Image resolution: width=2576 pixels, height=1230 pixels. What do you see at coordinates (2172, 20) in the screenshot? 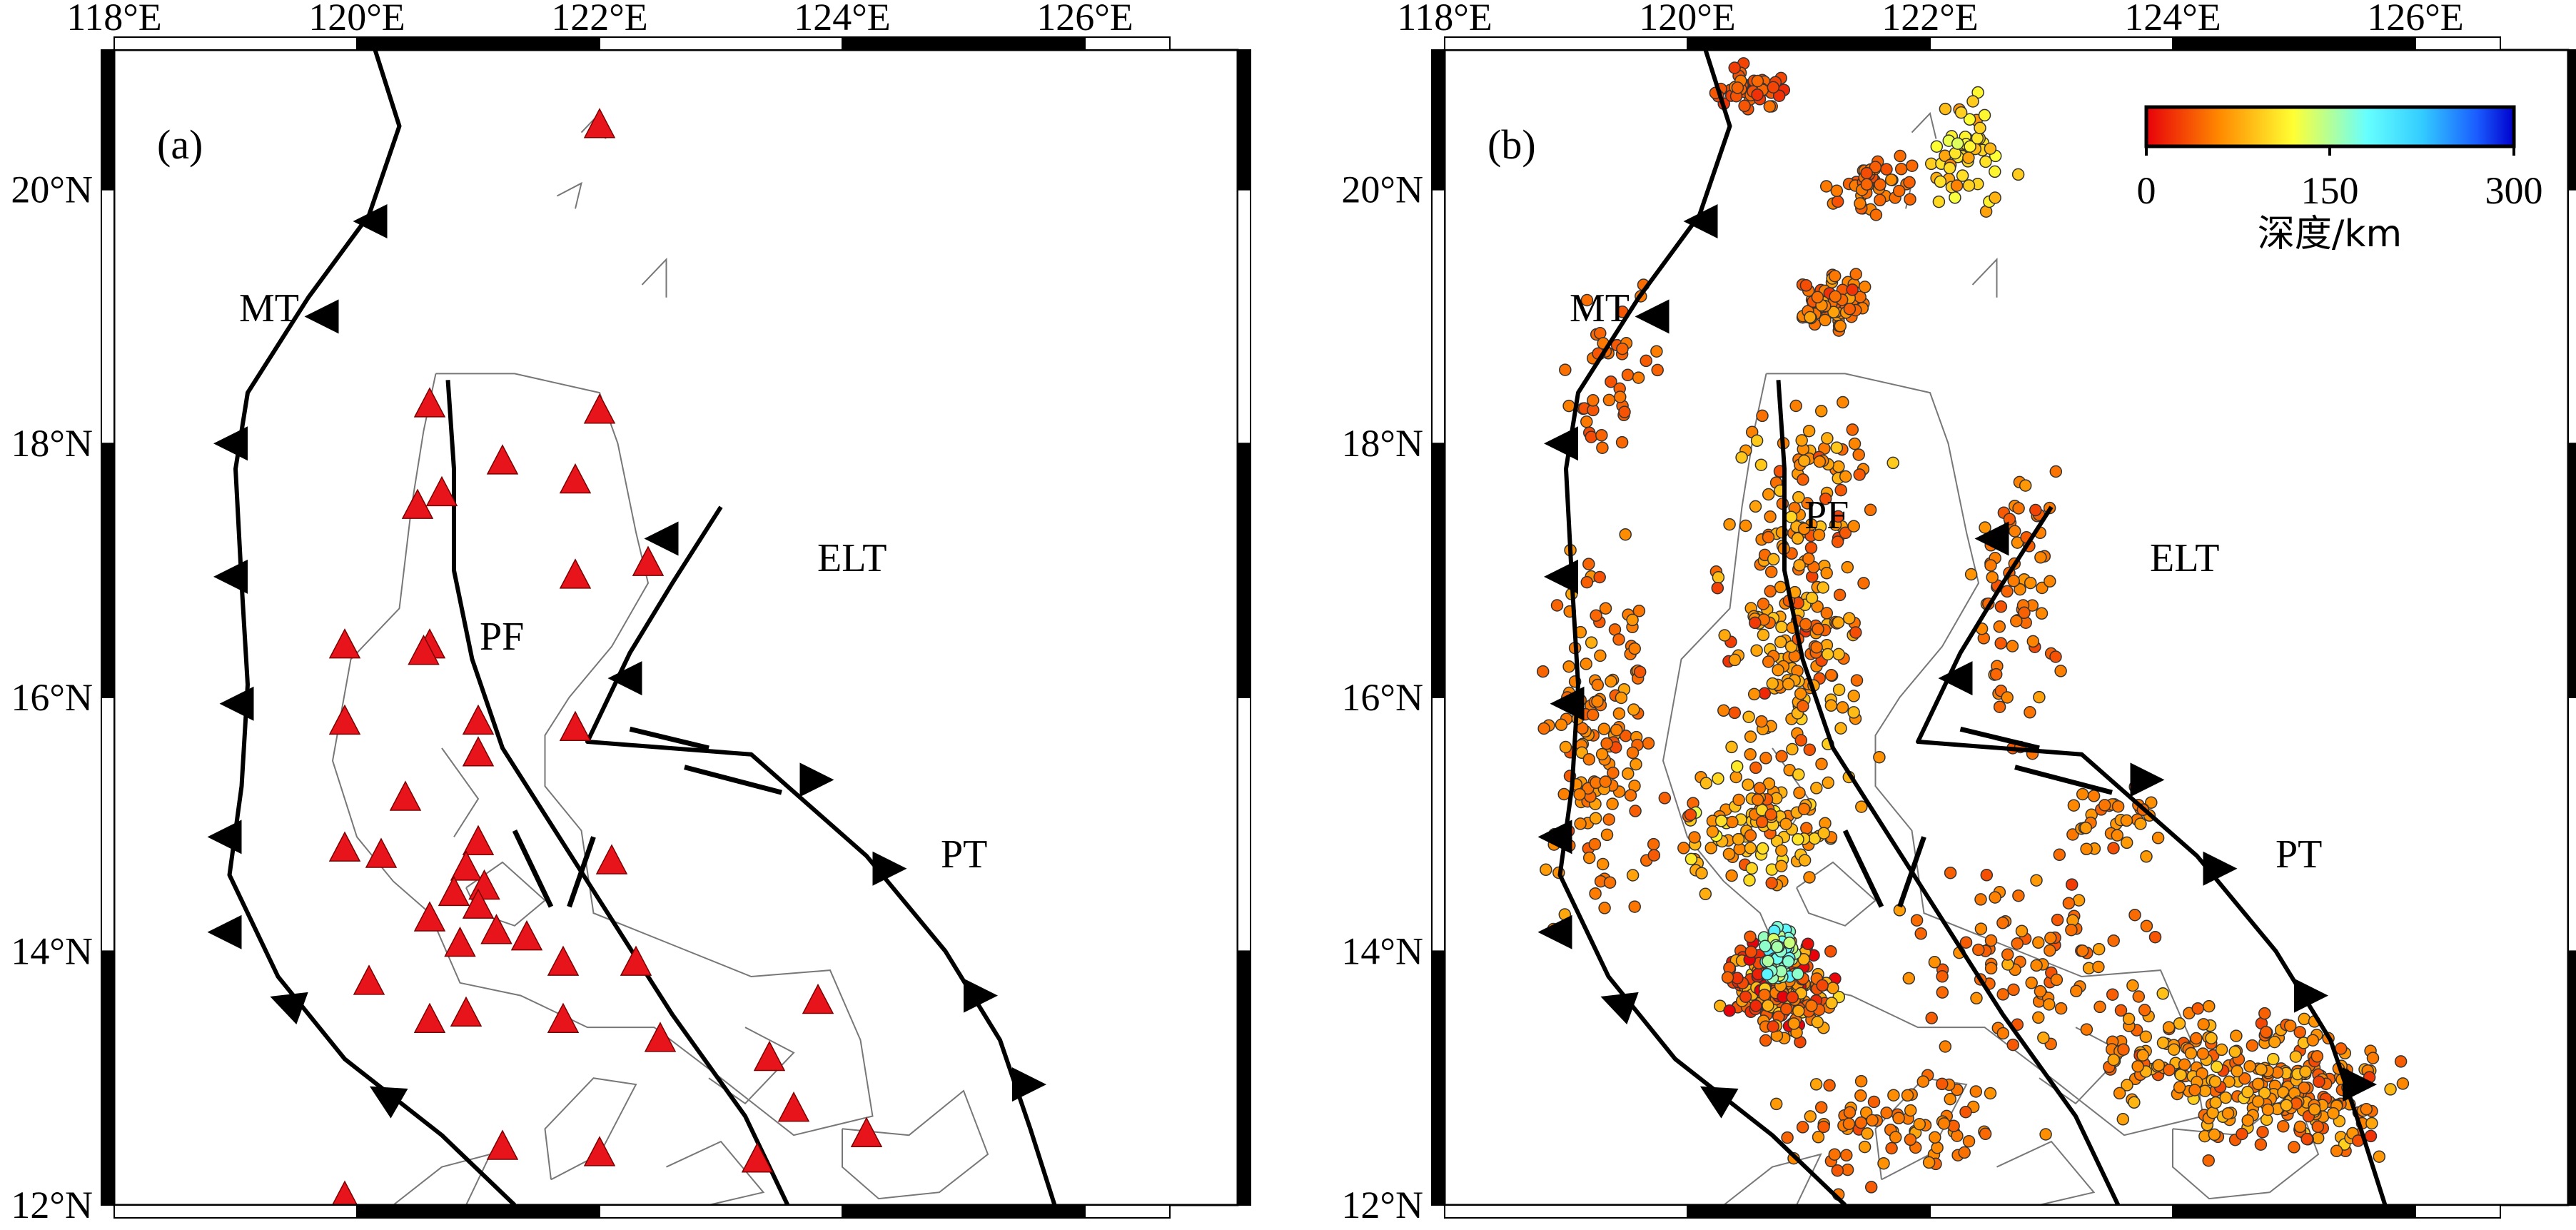
I see `longitude-tick-label: 124°E` at bounding box center [2172, 20].